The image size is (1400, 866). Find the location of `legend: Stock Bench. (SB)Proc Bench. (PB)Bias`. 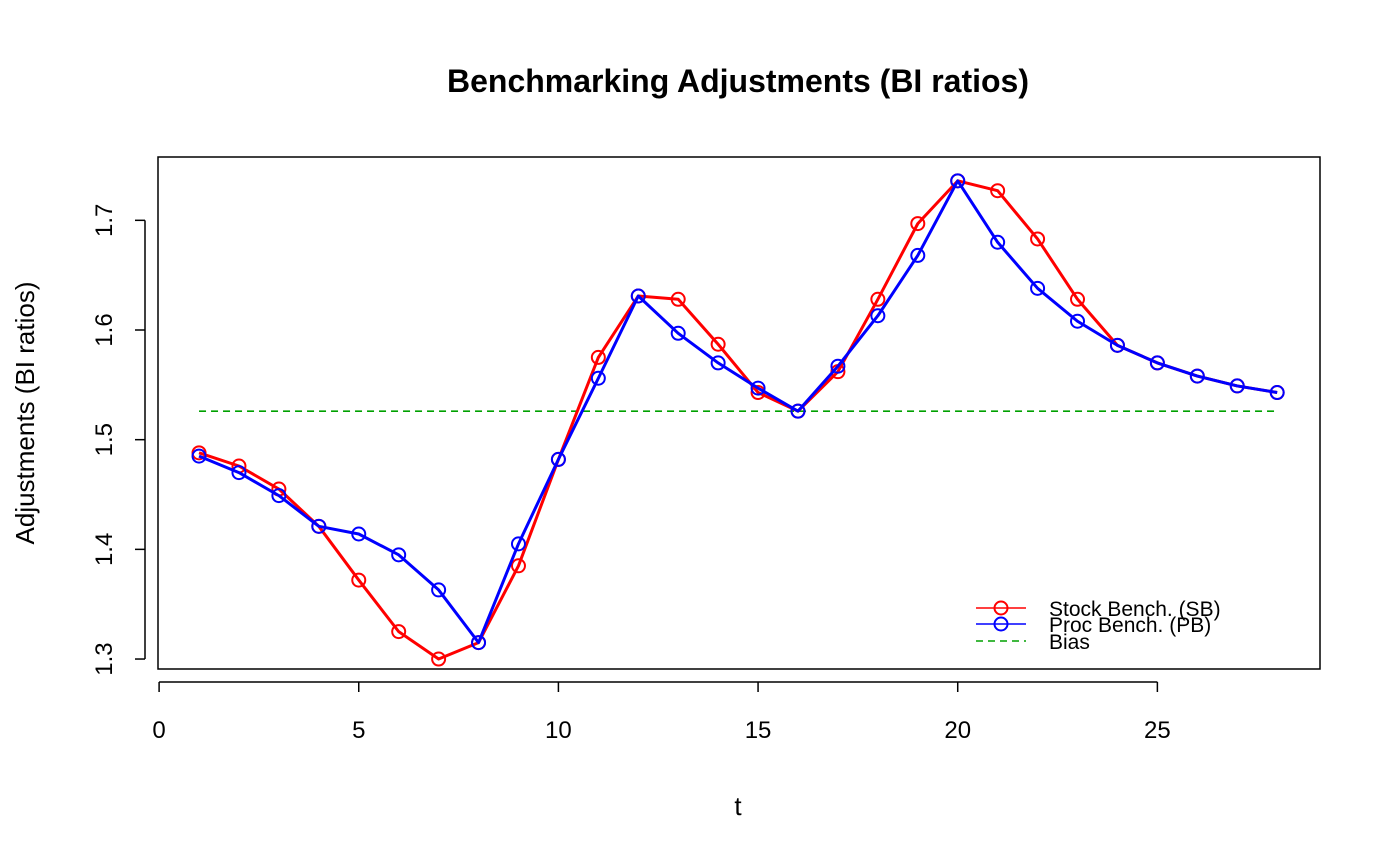

legend: Stock Bench. (SB)Proc Bench. (PB)Bias is located at coordinates (1098, 626).